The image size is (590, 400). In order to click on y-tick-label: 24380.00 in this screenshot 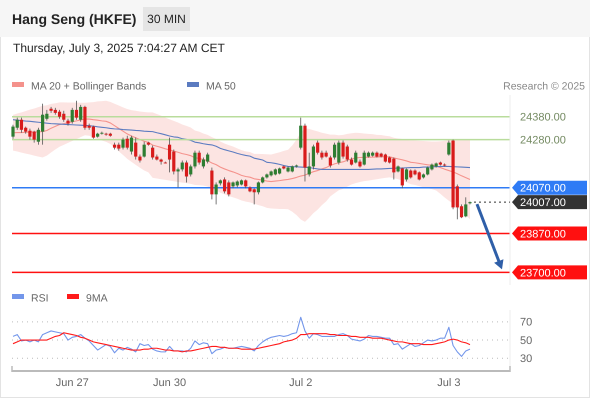, I will do `click(543, 118)`.